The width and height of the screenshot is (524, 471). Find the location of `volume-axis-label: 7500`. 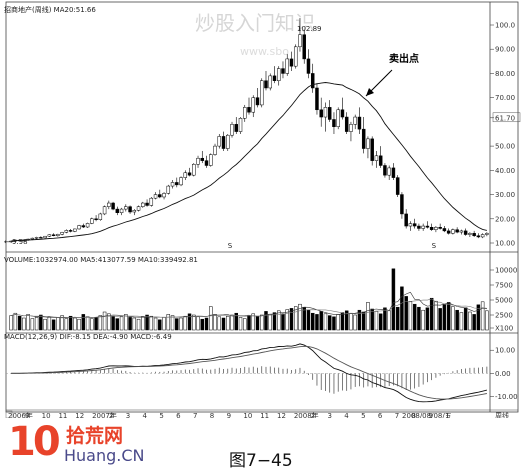

volume-axis-label: 7500 is located at coordinates (504, 286).